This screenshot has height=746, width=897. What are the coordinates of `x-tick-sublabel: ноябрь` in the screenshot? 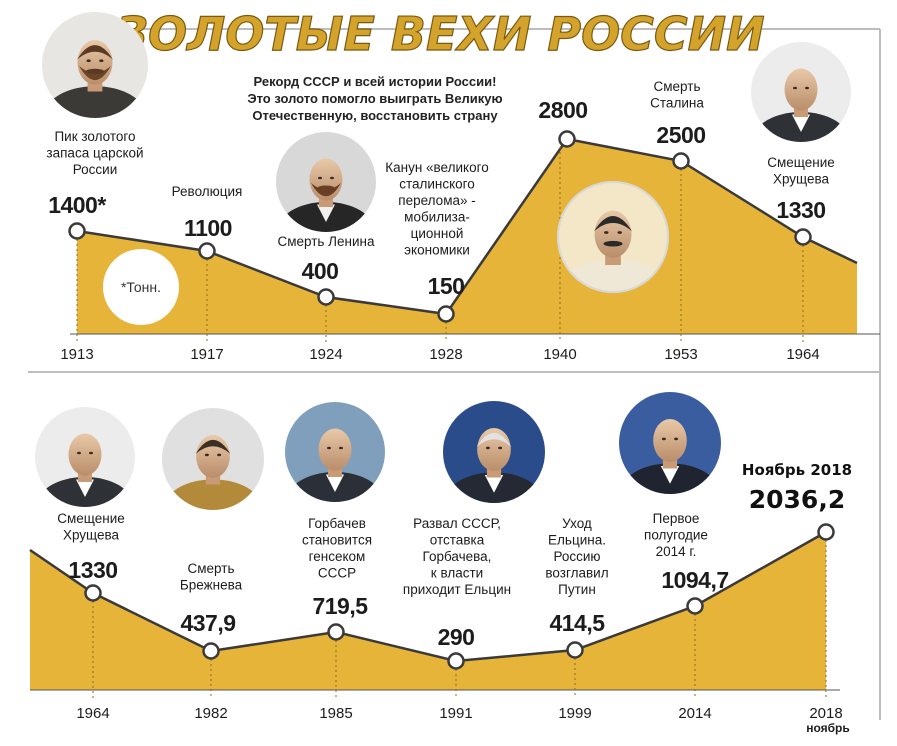 It's located at (828, 728).